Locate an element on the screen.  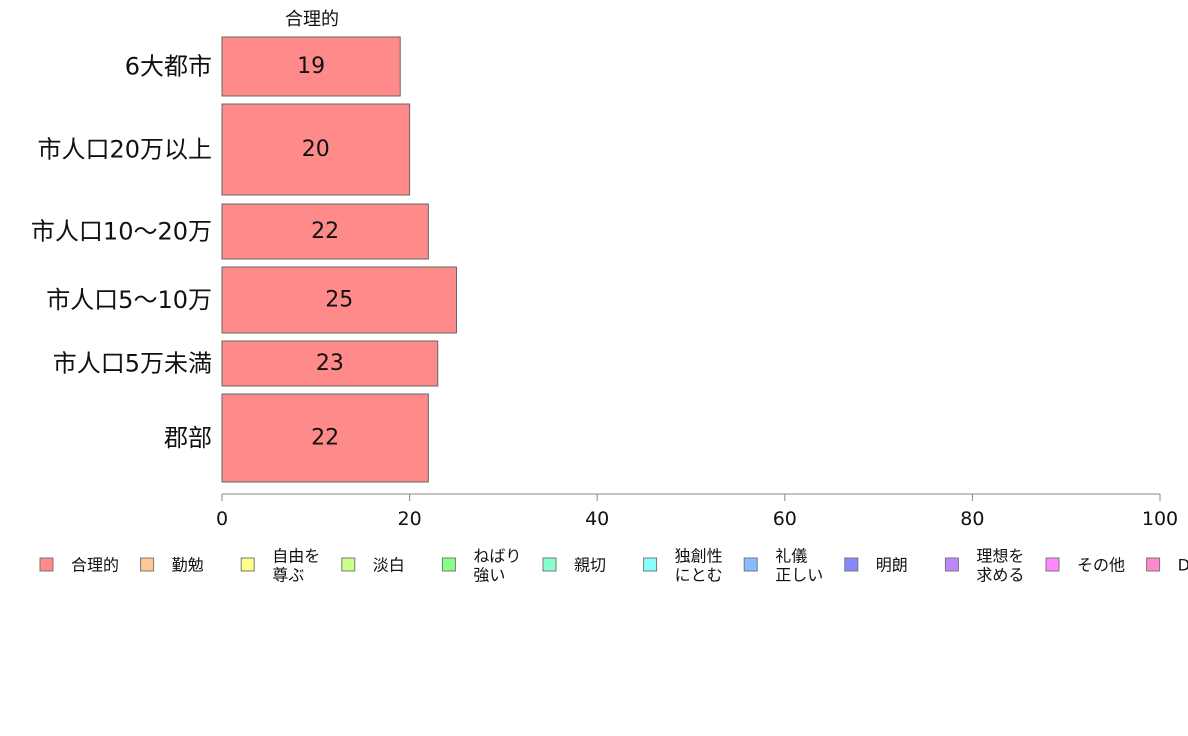
legend-label: にとむ is located at coordinates (699, 575).